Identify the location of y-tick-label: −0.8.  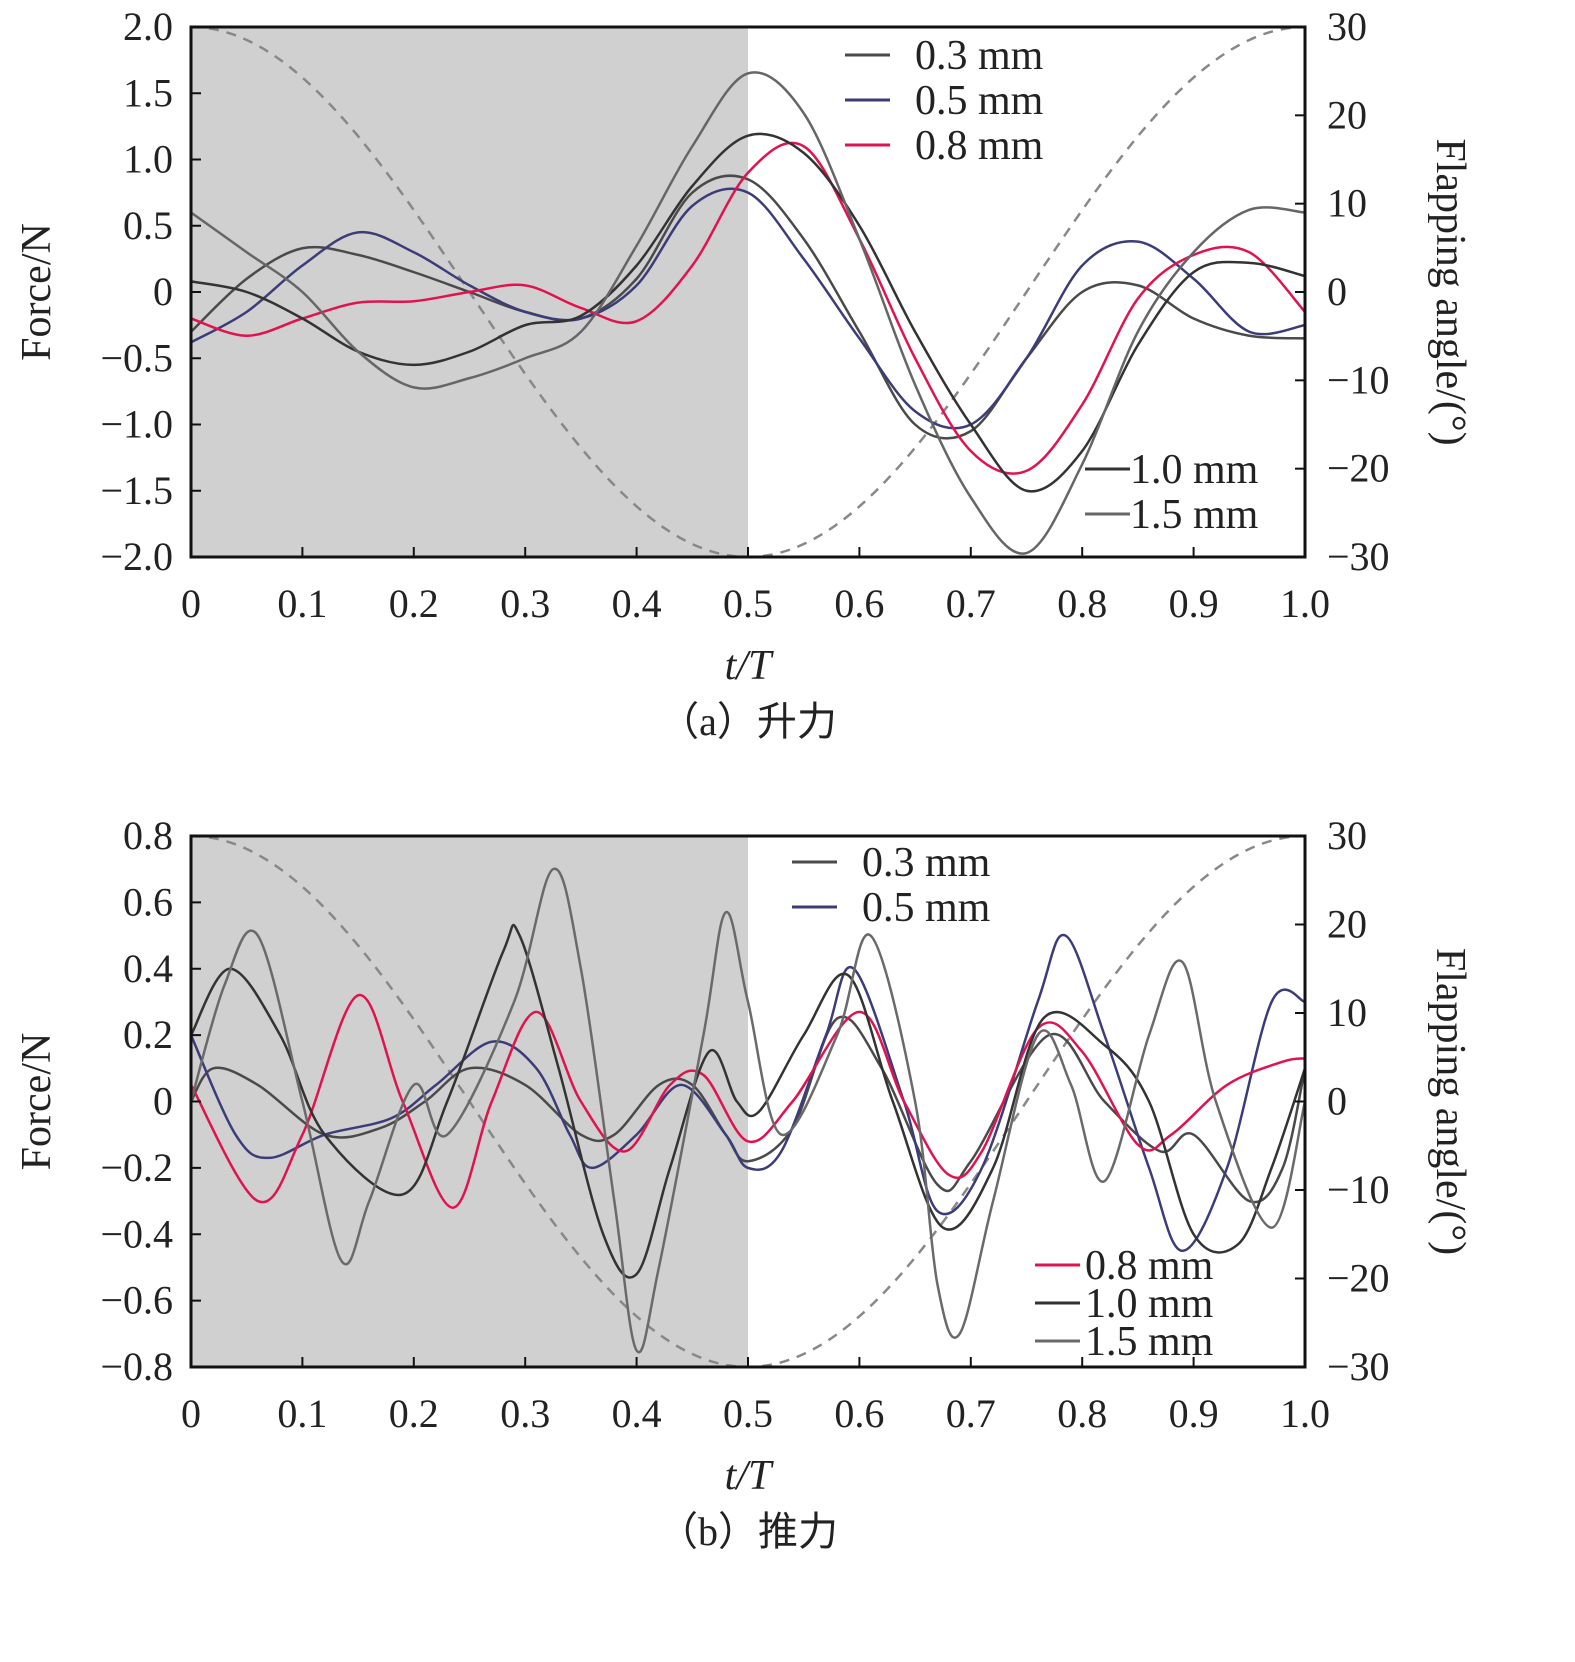
(136, 1366).